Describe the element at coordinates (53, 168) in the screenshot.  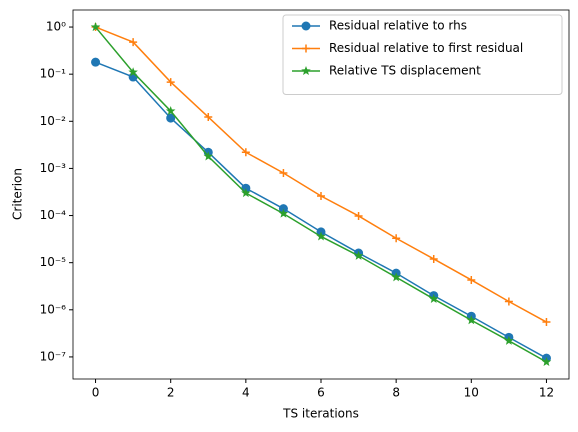
I see `y-tick-label: 10⁻³` at that location.